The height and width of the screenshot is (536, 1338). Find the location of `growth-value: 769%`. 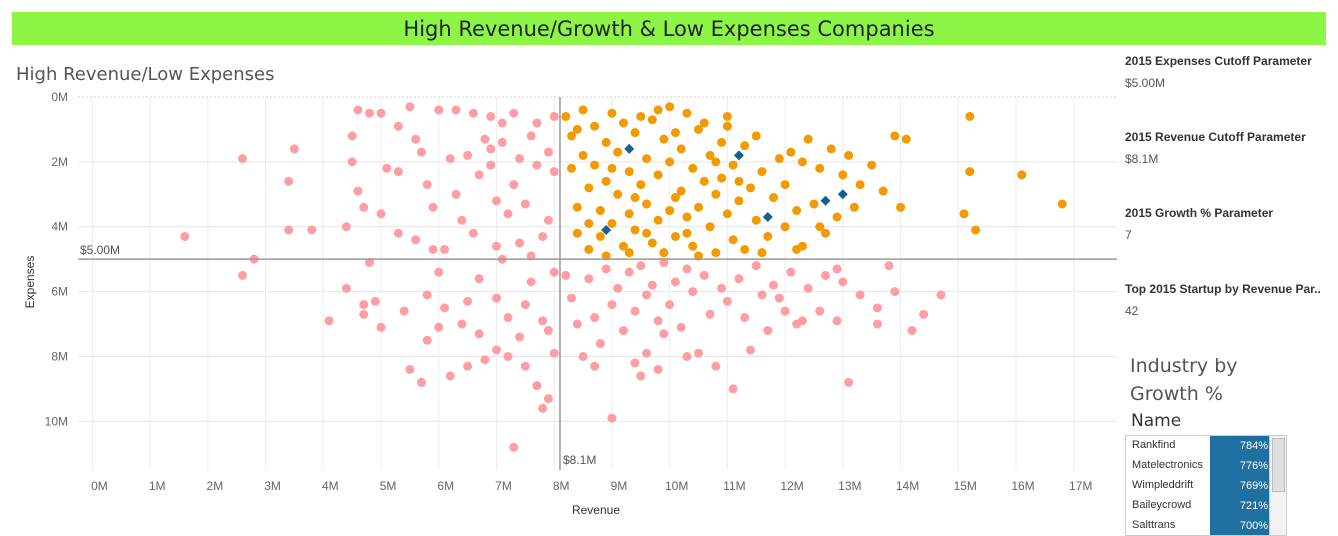

growth-value: 769% is located at coordinates (1240, 486).